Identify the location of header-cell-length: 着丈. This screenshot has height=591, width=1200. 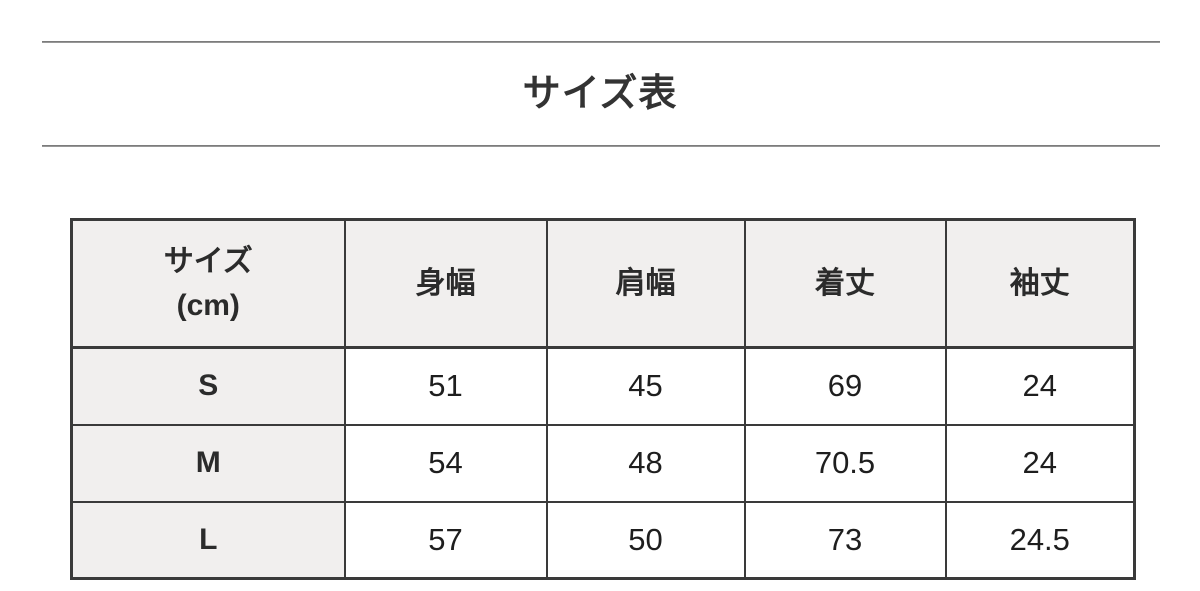
(845, 283).